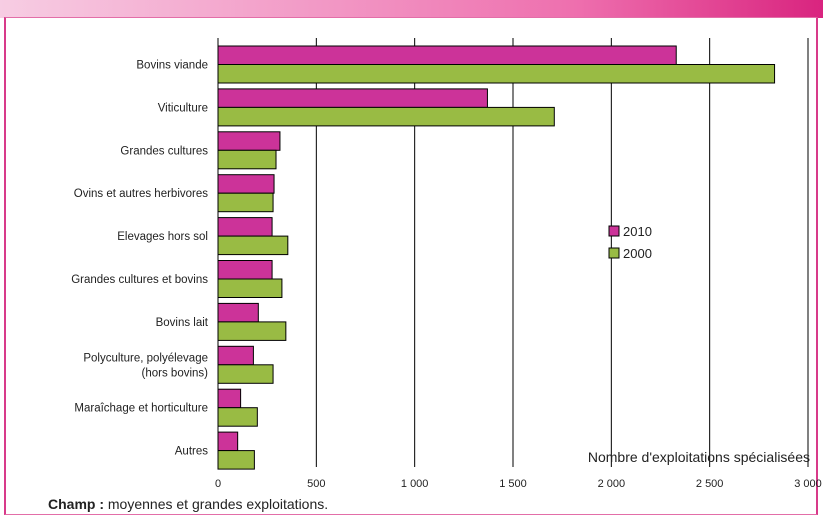 The width and height of the screenshot is (823, 517). Describe the element at coordinates (191, 452) in the screenshot. I see `category-label-9: Autres` at that location.